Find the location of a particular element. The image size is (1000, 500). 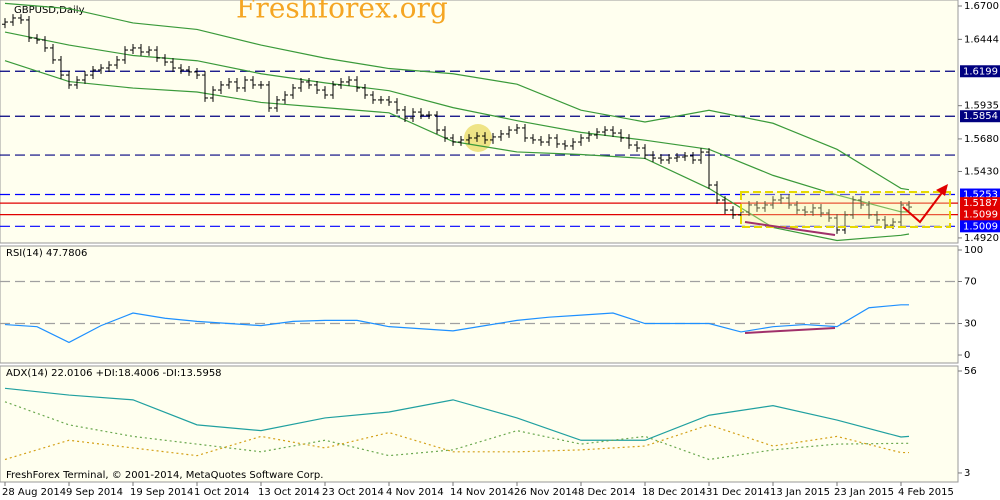

x-tick-label: 13 Jan 2015 is located at coordinates (800, 492).